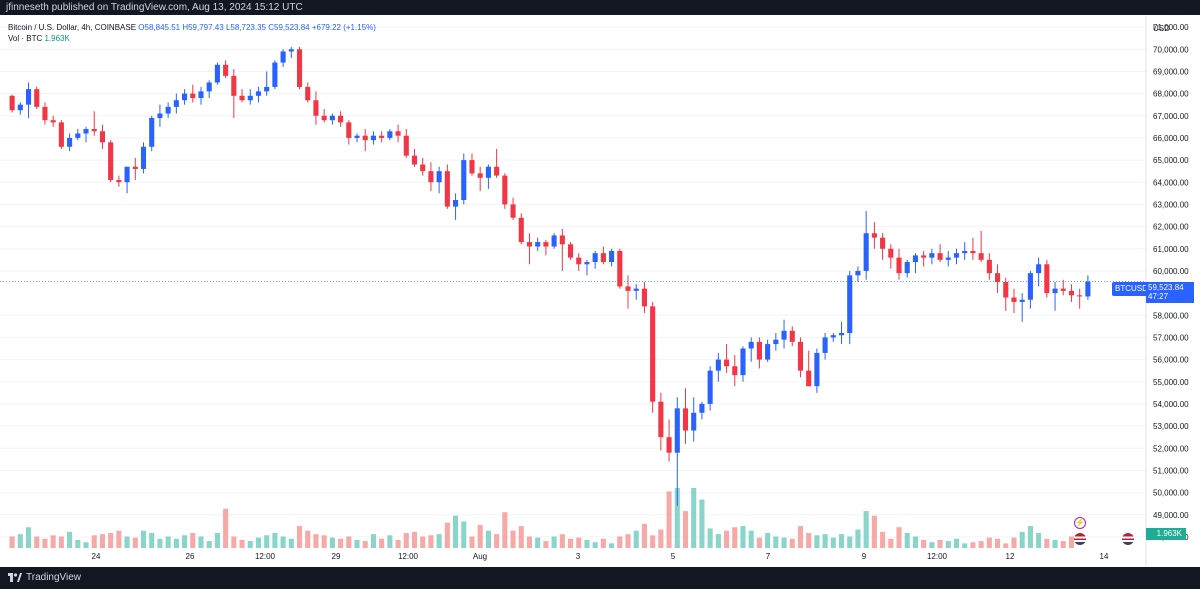 This screenshot has width=1200, height=589. Describe the element at coordinates (44, 577) in the screenshot. I see `tradingview-logo: TradingView` at that location.